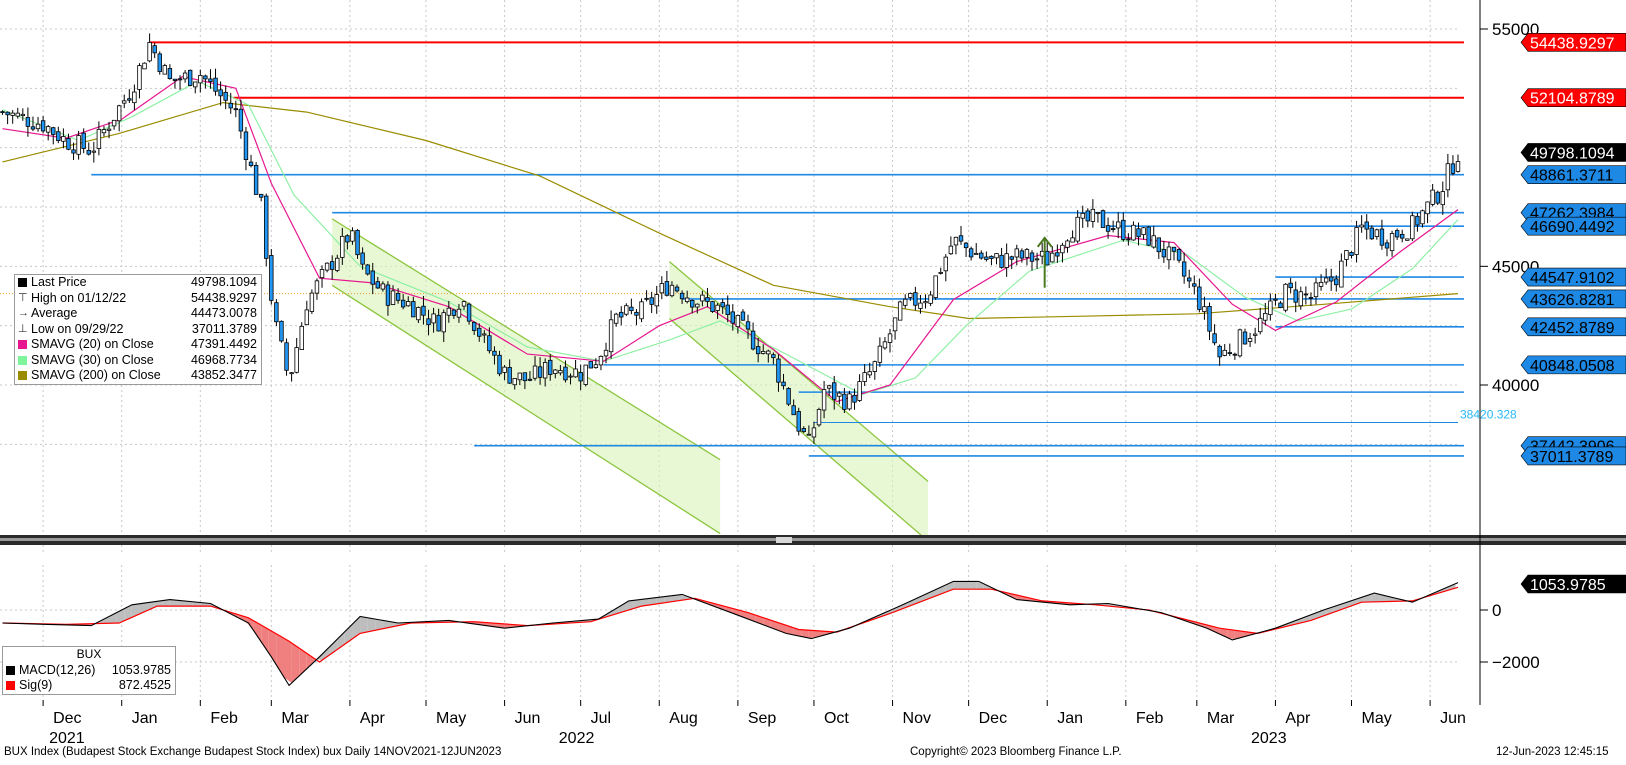  What do you see at coordinates (144, 685) in the screenshot?
I see `legend-value: 872.4525` at bounding box center [144, 685].